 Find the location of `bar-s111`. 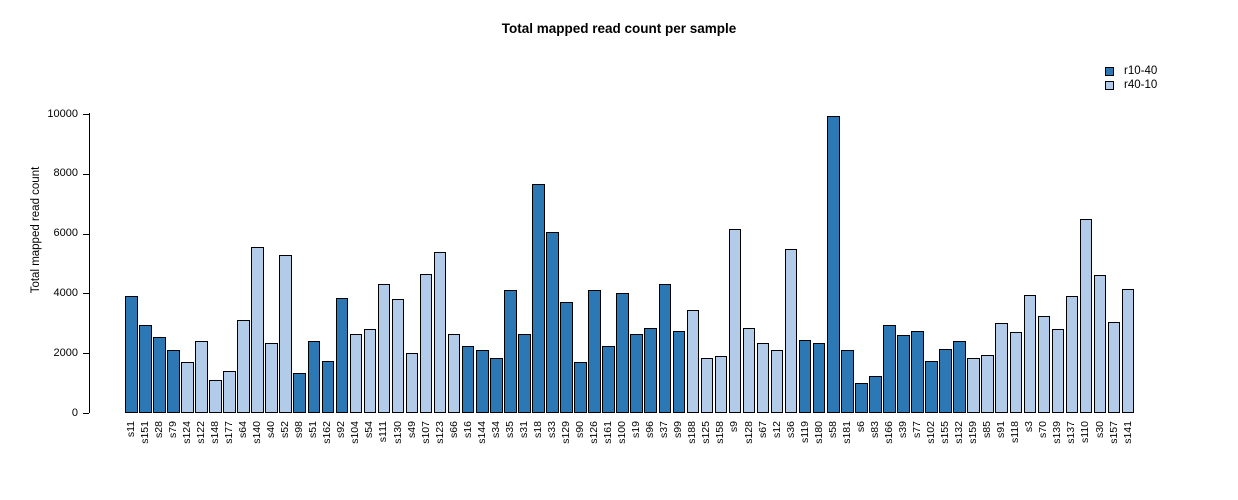

bar-s111 is located at coordinates (384, 348).